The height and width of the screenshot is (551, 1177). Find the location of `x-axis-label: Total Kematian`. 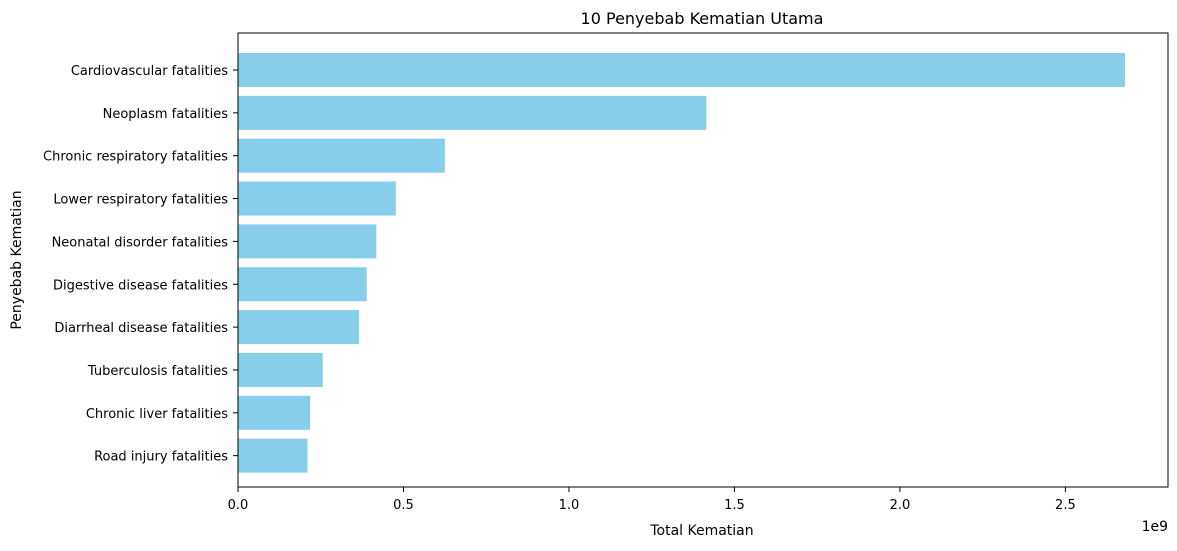

x-axis-label: Total Kematian is located at coordinates (701, 531).